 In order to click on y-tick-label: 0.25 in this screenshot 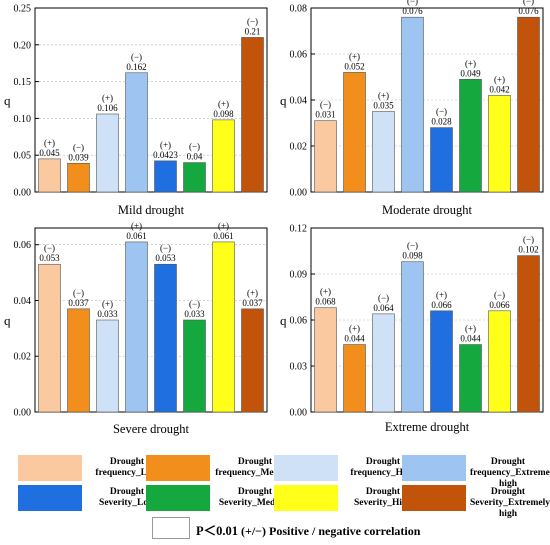, I will do `click(23, 9)`.